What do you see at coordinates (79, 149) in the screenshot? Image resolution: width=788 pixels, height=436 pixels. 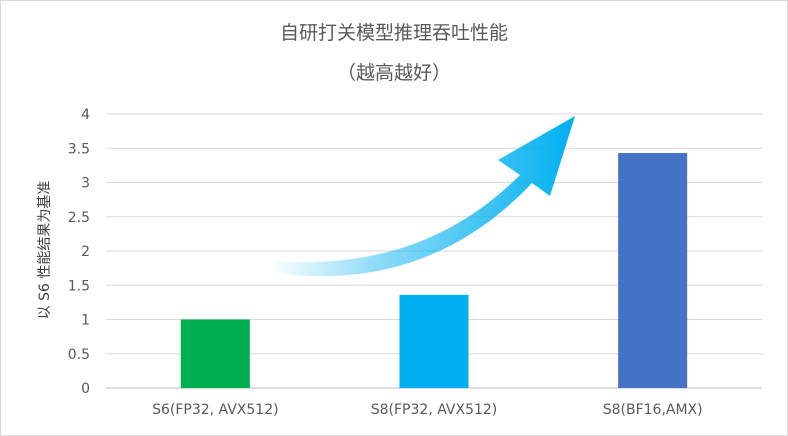 I see `y-tick-label: 3.5` at bounding box center [79, 149].